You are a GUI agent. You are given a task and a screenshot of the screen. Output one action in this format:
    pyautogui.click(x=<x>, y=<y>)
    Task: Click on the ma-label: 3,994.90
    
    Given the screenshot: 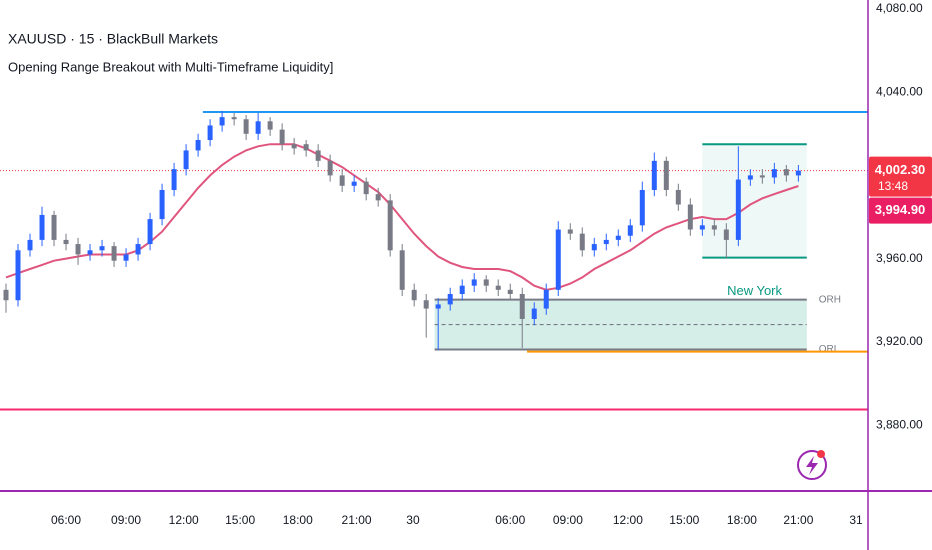 What is the action you would take?
    pyautogui.click(x=900, y=209)
    